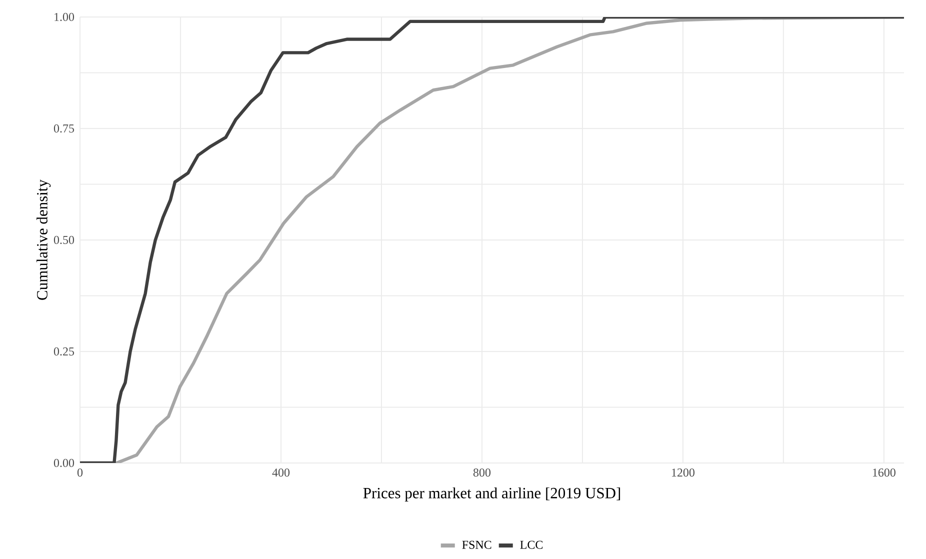 Image resolution: width=926 pixels, height=559 pixels. Describe the element at coordinates (64, 240) in the screenshot. I see `y-tick-label: 0.50` at that location.